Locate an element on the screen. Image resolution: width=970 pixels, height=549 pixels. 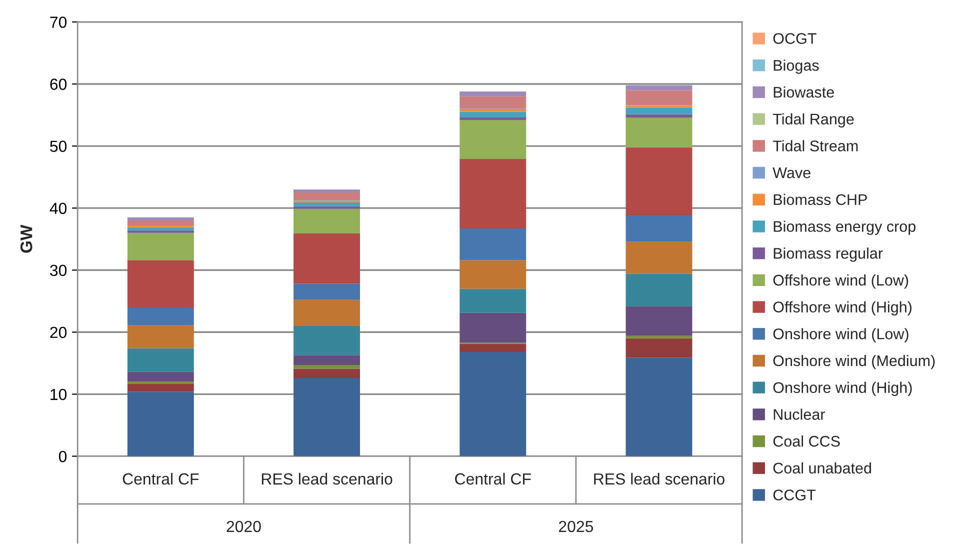
legend-label: Coal CCS is located at coordinates (806, 441).